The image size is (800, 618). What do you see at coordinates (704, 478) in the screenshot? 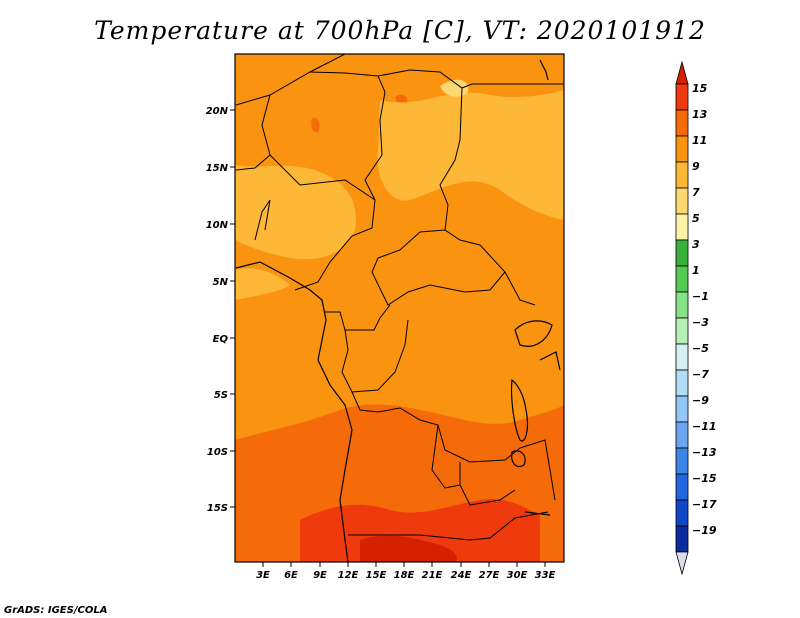
I see `colorbar-label: −15` at bounding box center [704, 478].